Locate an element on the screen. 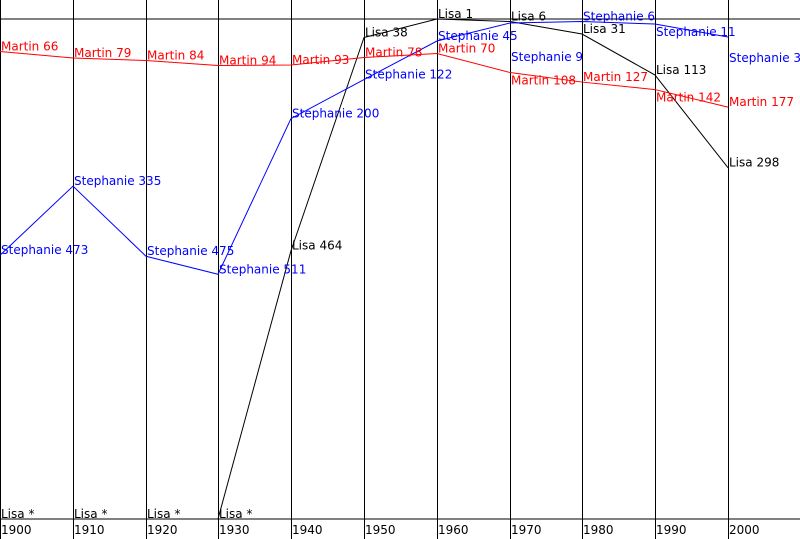 The image size is (800, 539). data-label: Lisa 38 is located at coordinates (386, 33).